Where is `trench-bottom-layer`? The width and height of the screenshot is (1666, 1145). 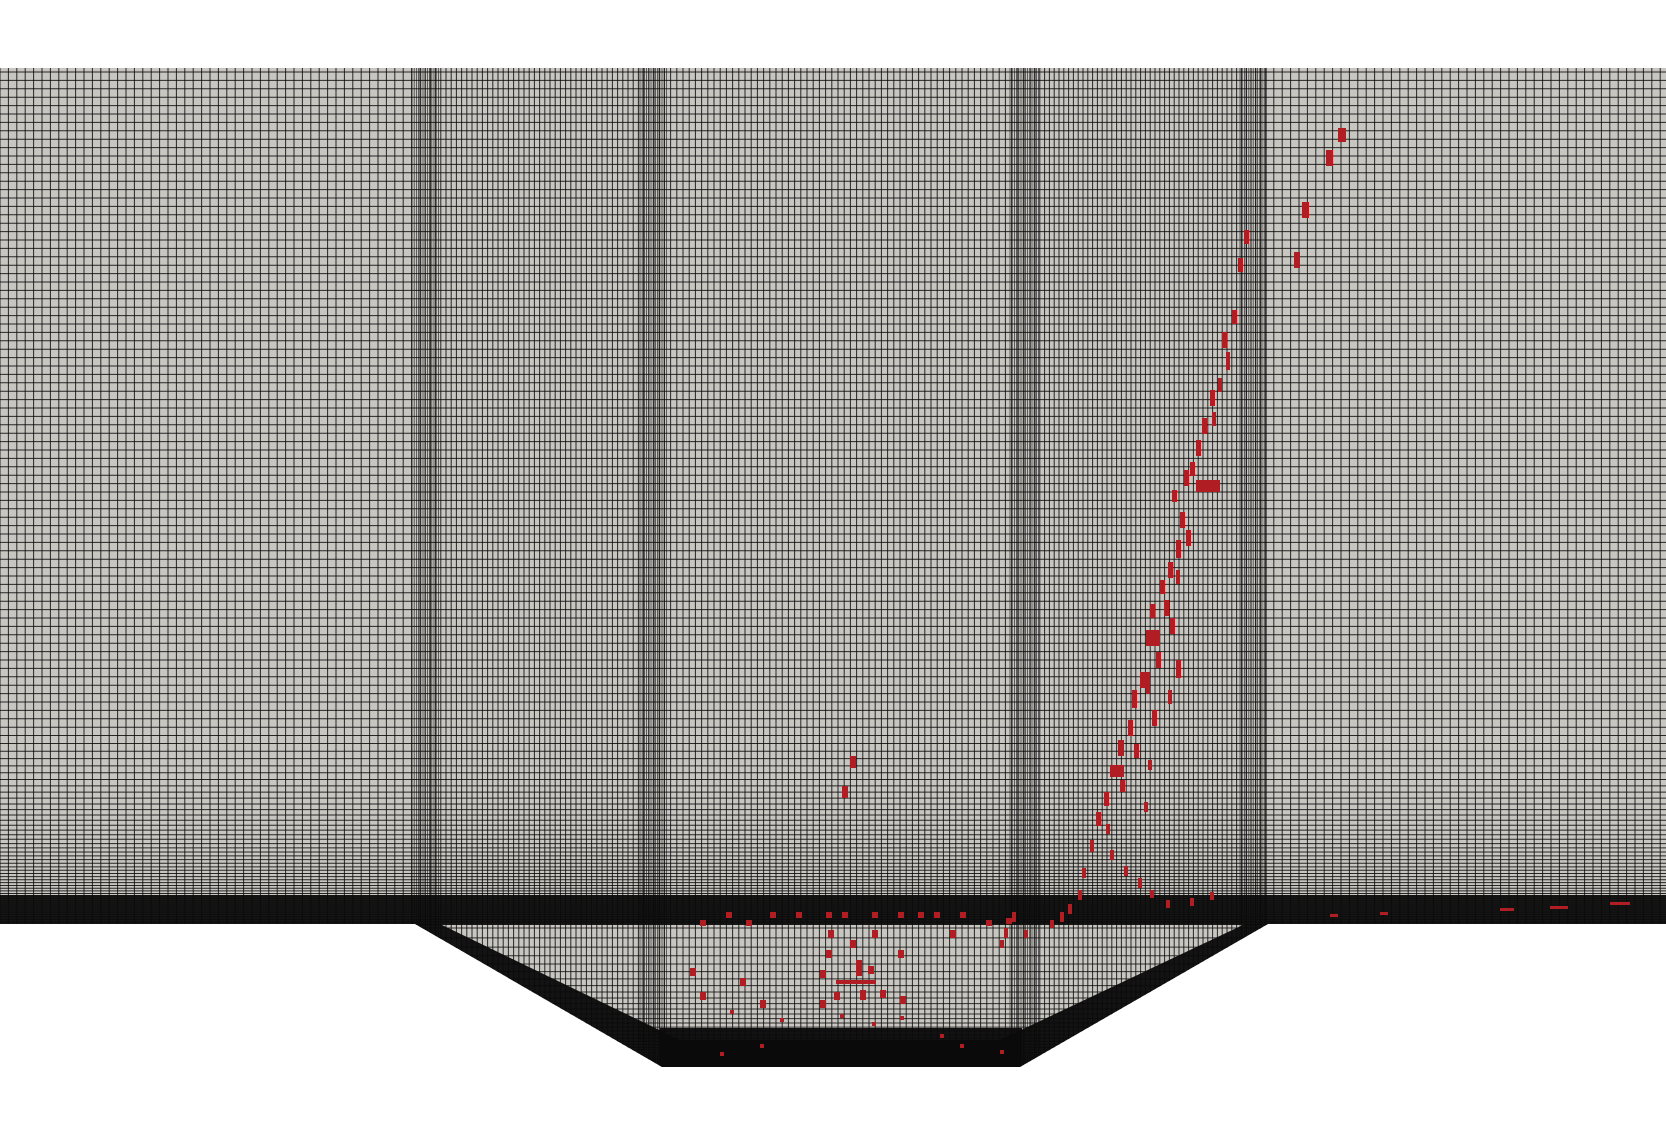
trench-bottom-layer is located at coordinates (841, 1047).